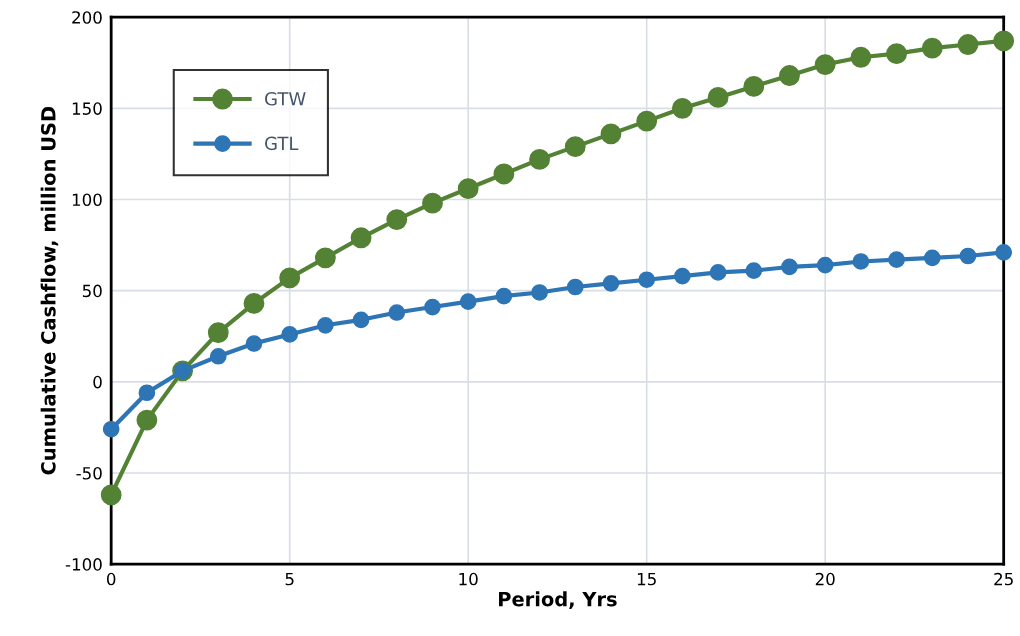  What do you see at coordinates (558, 600) in the screenshot?
I see `x-axis-title: Period, Yrs` at bounding box center [558, 600].